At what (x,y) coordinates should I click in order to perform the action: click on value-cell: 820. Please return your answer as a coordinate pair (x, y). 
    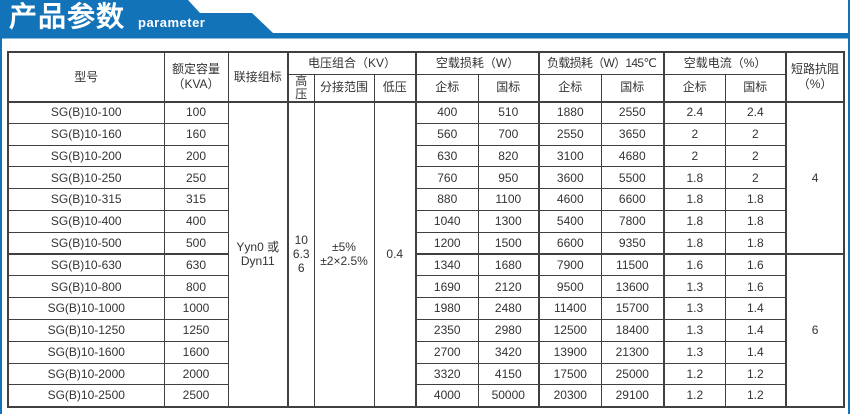
    Looking at the image, I should click on (508, 156).